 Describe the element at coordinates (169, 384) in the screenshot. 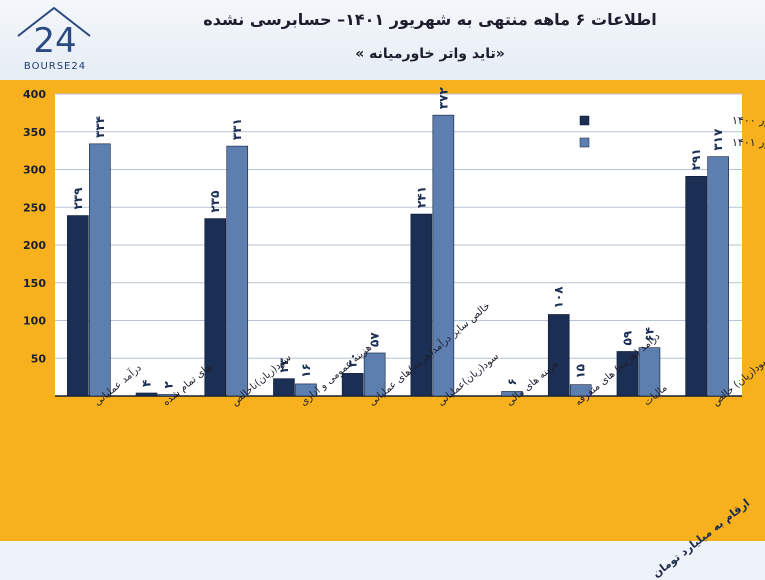

I see `data-label: ۲` at that location.